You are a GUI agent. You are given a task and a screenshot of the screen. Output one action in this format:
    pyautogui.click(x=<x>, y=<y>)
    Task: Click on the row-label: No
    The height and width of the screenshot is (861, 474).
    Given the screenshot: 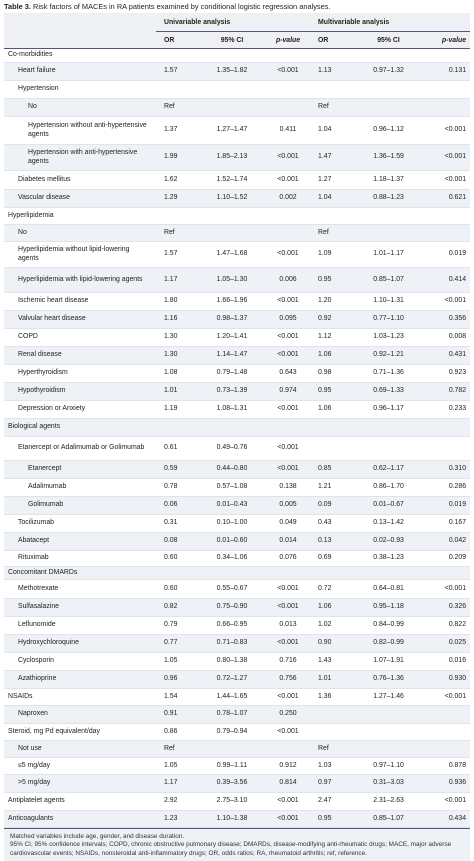 What is the action you would take?
    pyautogui.click(x=80, y=107)
    